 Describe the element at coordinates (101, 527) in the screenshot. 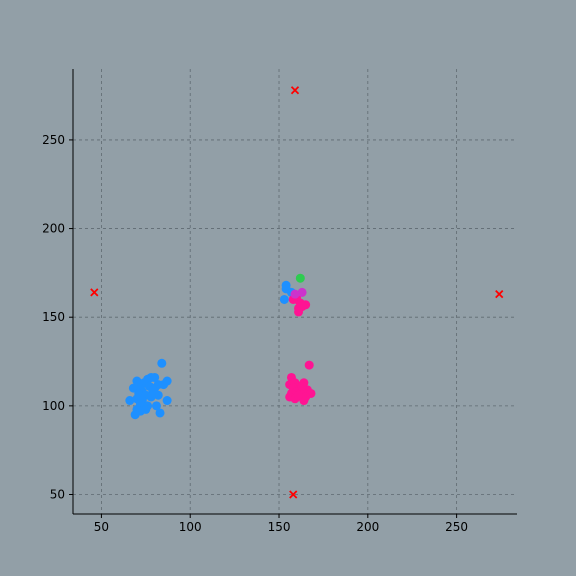

I see `x-tick-label-50: 50` at that location.